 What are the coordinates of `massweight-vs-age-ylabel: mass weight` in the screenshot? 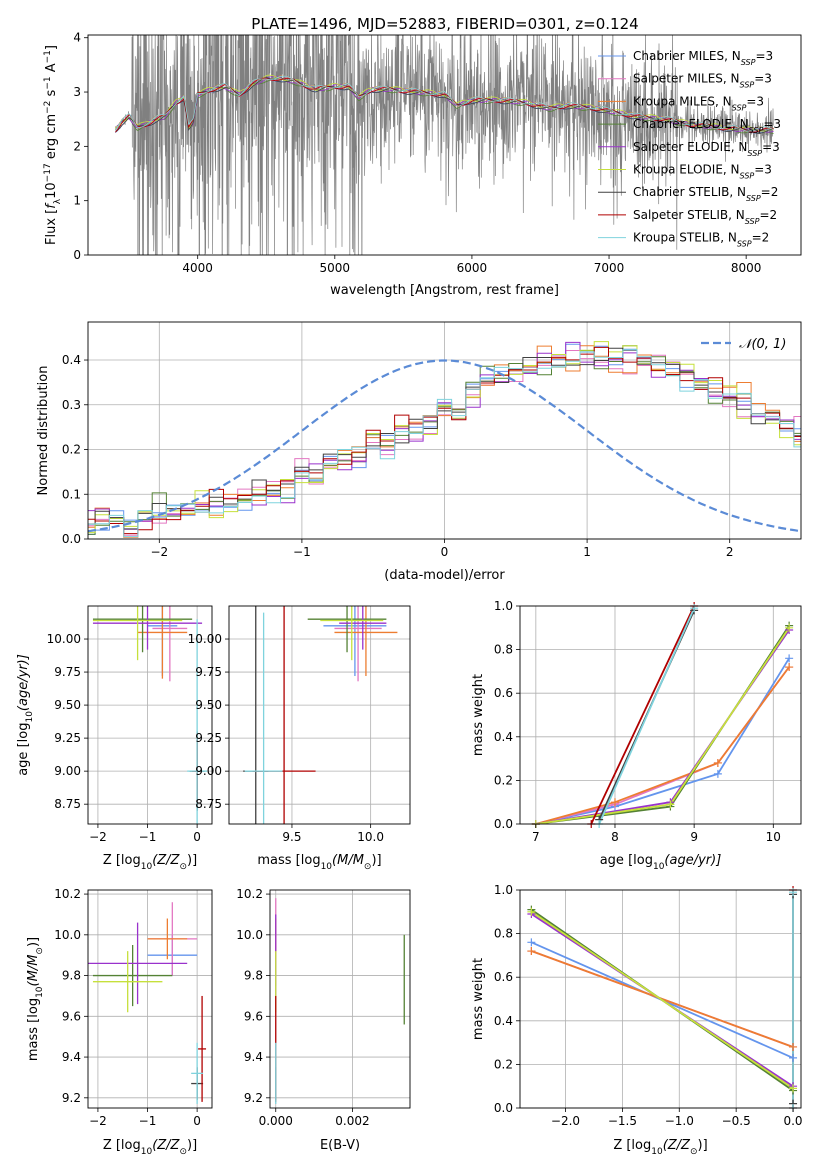 It's located at (478, 715).